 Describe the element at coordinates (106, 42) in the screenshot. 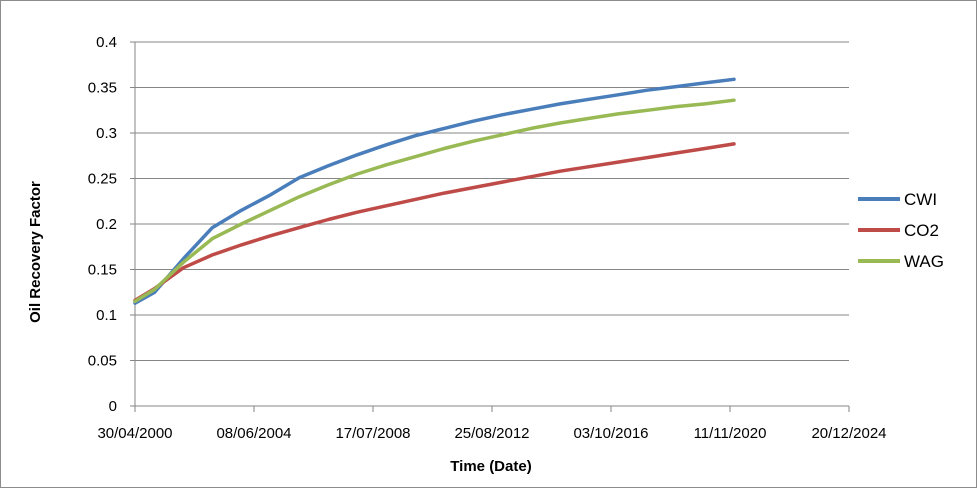

I see `y-tick-label: 0.4` at that location.